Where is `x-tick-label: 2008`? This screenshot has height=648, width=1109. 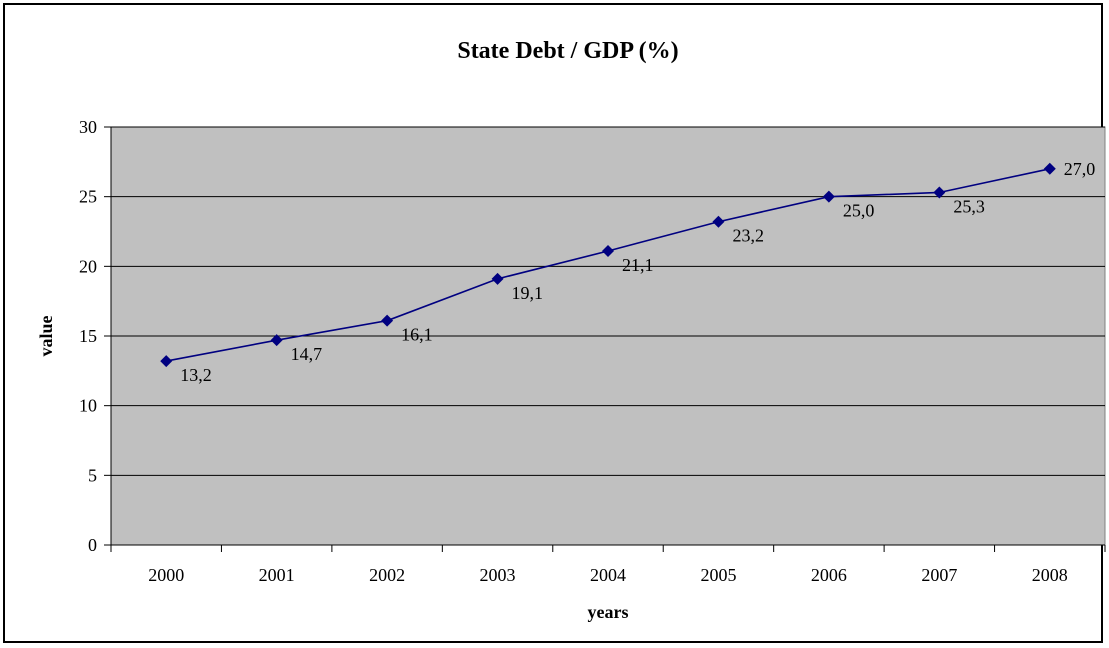 x-tick-label: 2008 is located at coordinates (1050, 575).